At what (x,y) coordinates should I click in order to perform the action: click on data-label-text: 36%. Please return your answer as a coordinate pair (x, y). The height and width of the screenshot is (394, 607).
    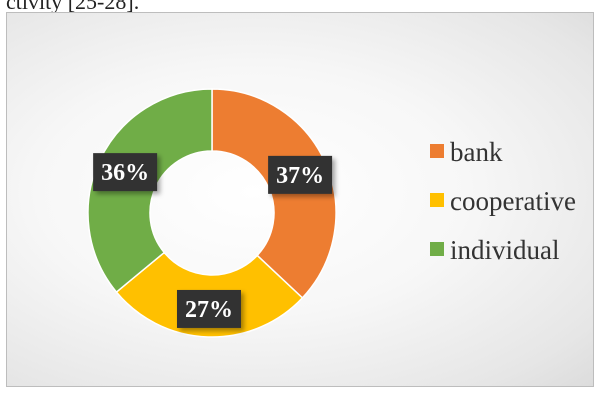
    Looking at the image, I should click on (125, 173).